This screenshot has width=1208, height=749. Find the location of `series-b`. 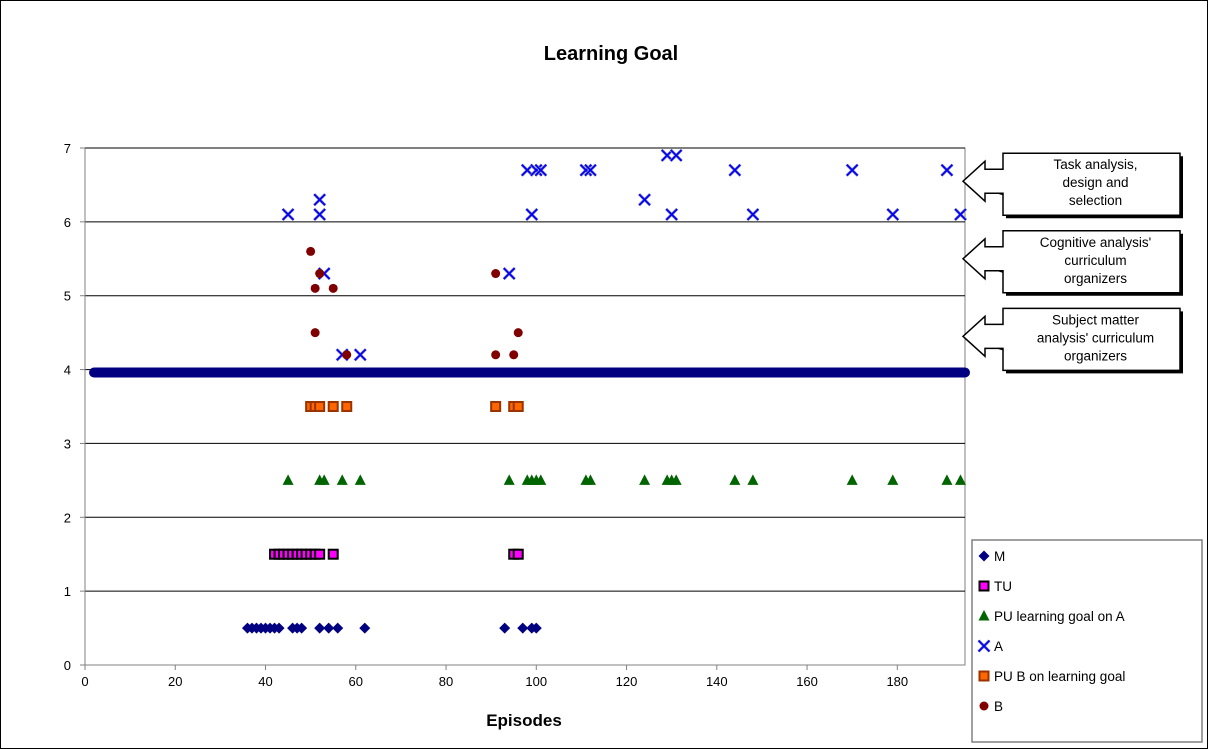

series-b is located at coordinates (414, 303).